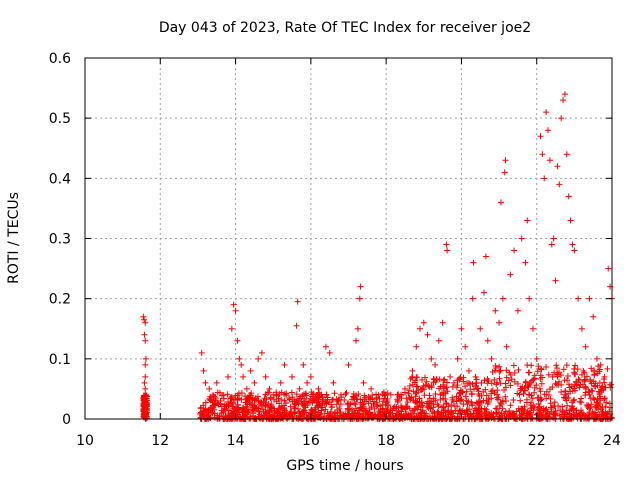 The image size is (640, 480). Describe the element at coordinates (462, 441) in the screenshot. I see `x-tick-label: 20` at that location.